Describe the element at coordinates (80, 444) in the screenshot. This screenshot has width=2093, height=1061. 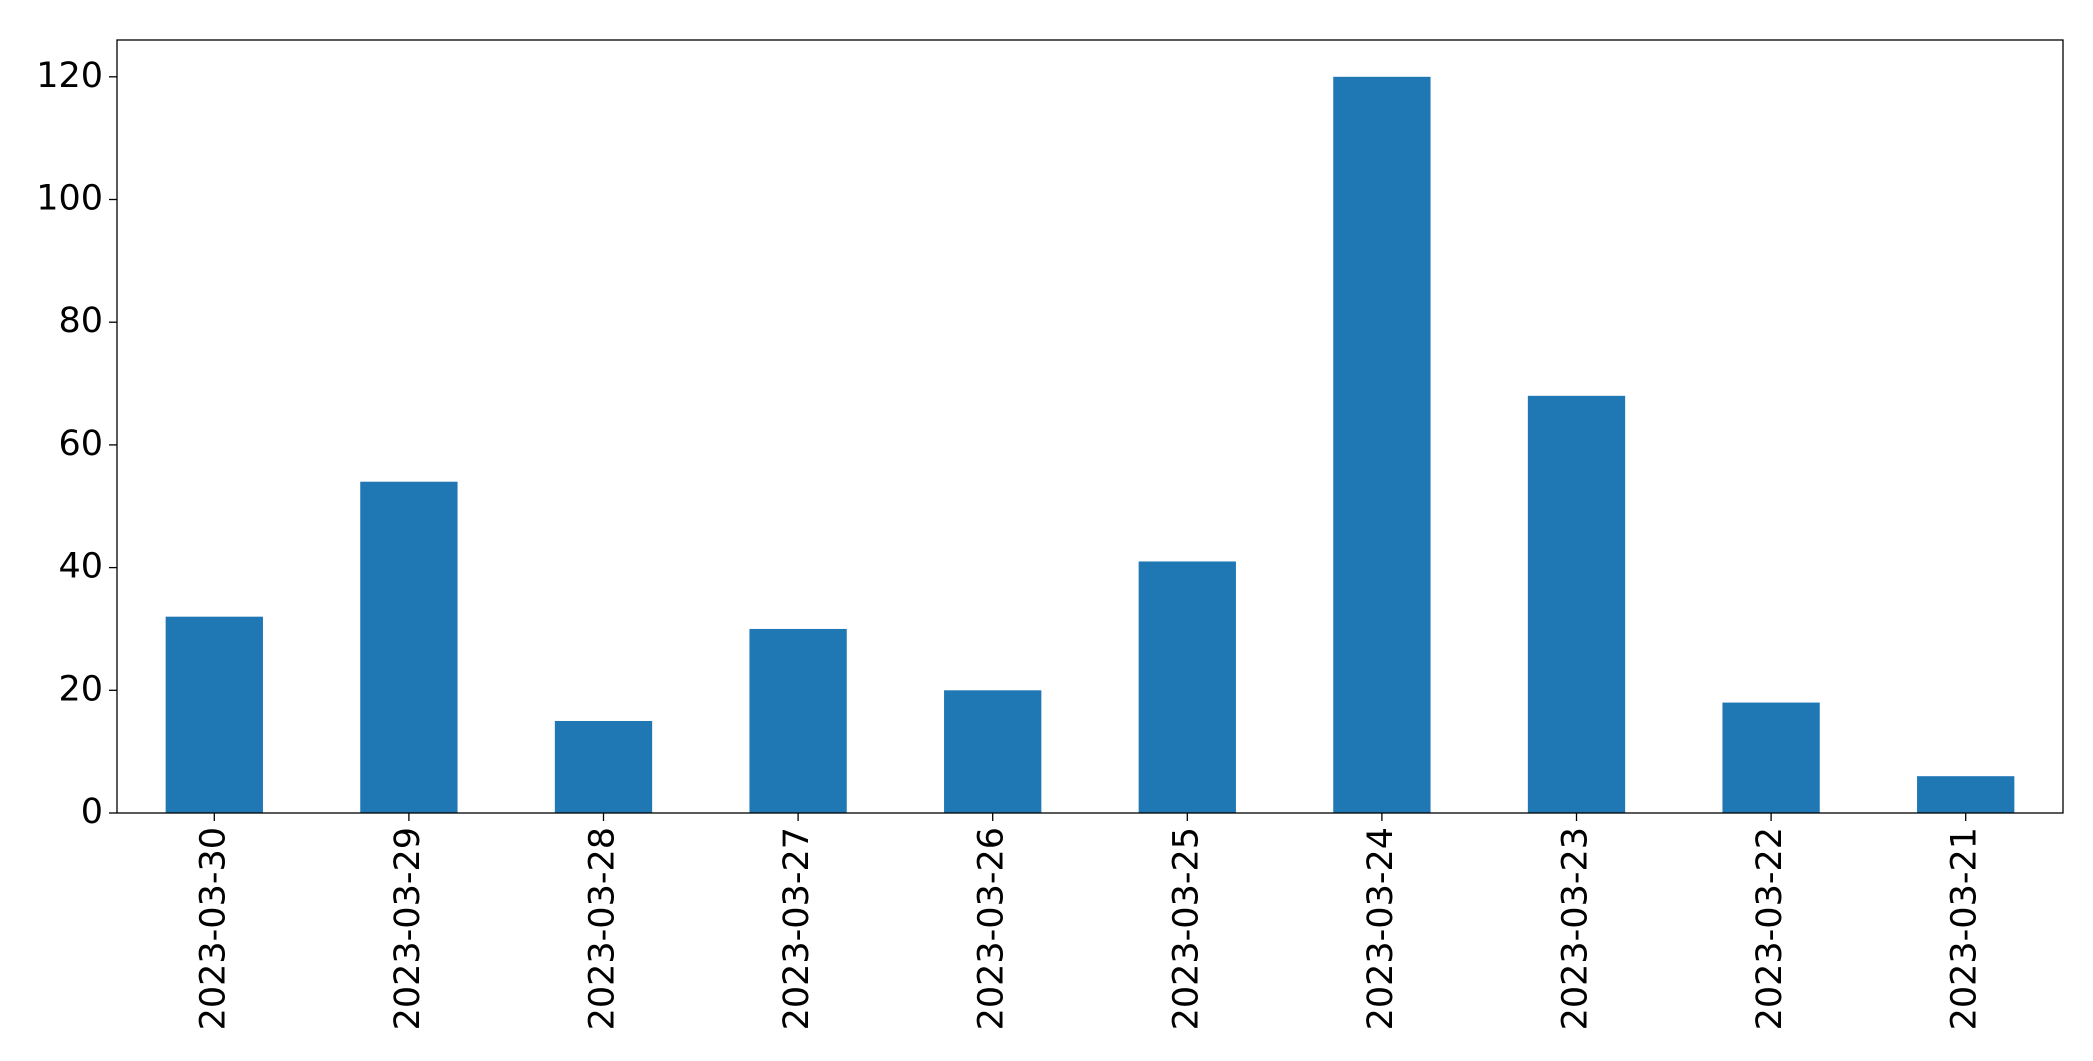
I see `y-tick-label: 60` at that location.